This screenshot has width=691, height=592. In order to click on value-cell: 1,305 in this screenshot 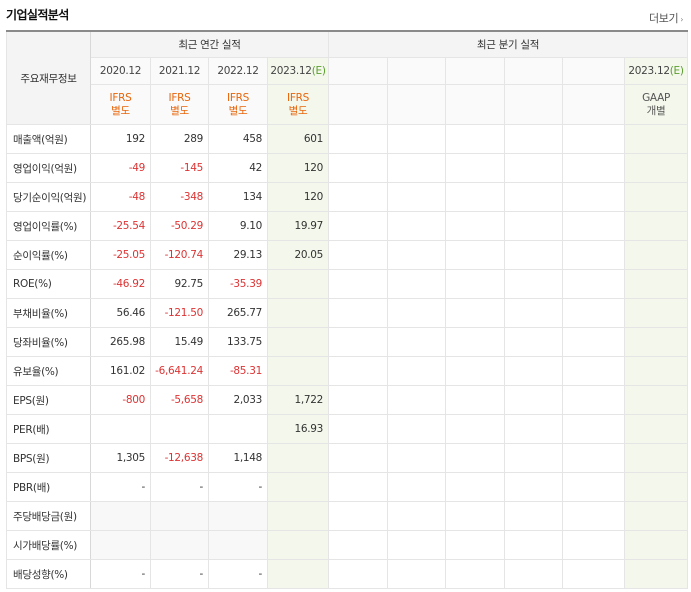, I will do `click(120, 458)`.